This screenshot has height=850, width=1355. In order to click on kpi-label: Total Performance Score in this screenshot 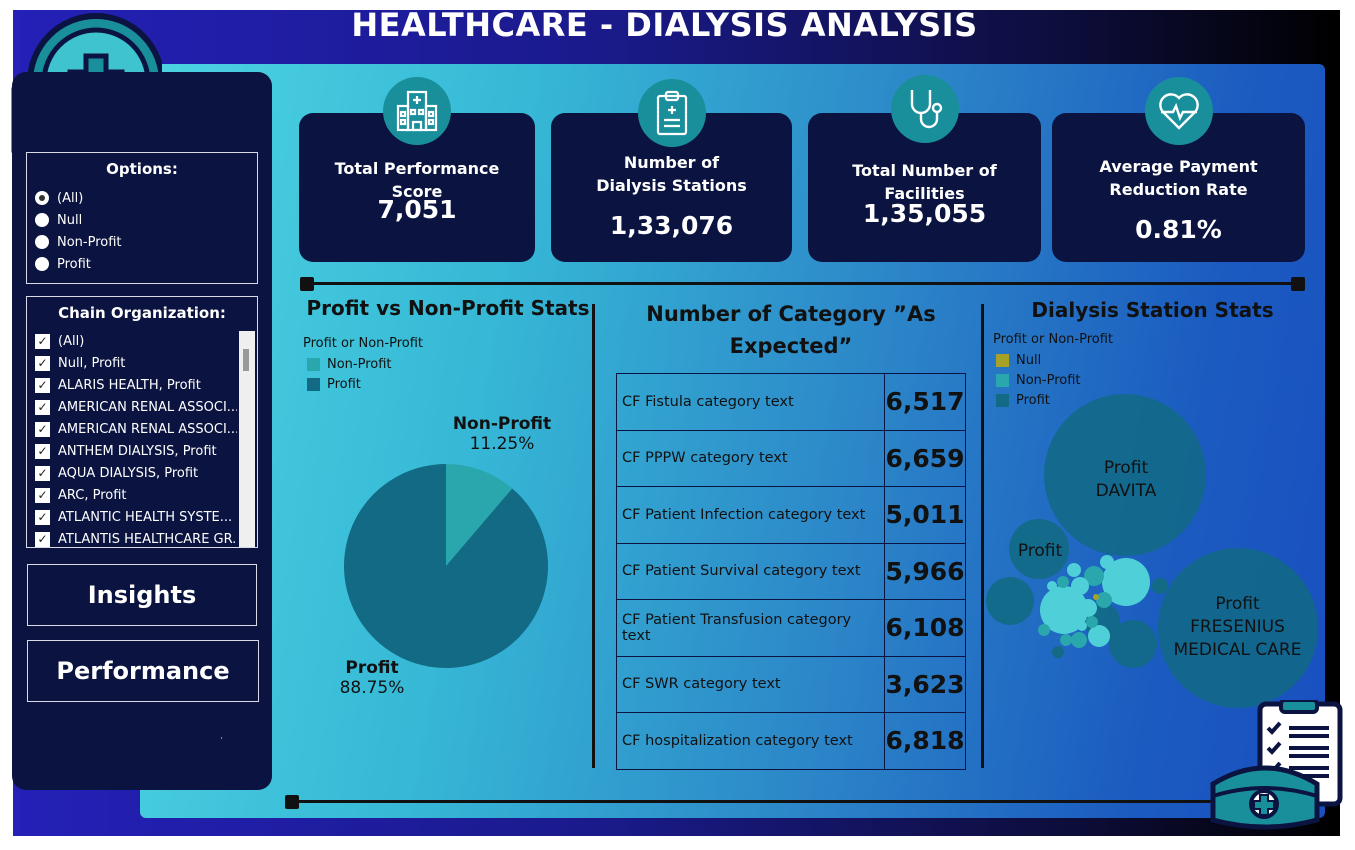, I will do `click(417, 180)`.